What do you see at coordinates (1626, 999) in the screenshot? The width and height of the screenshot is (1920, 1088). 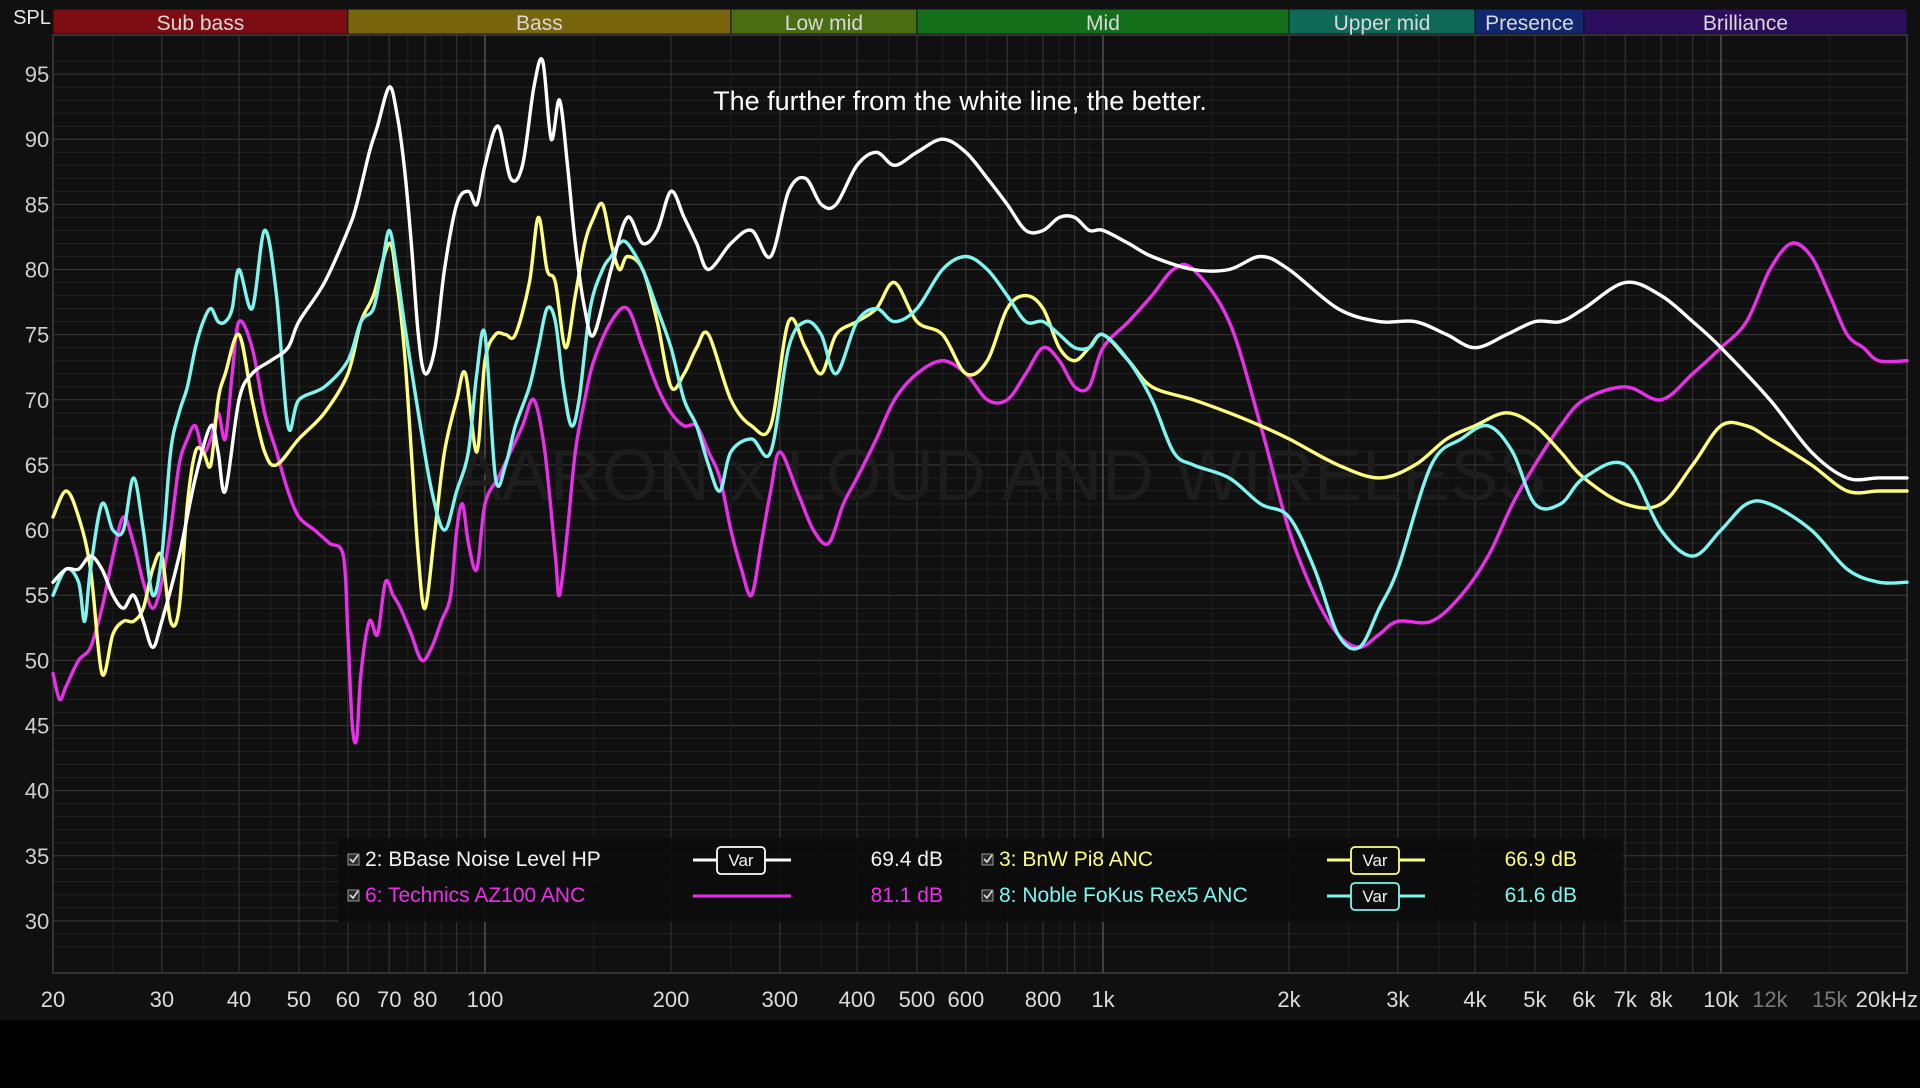 I see `x-tick-label: 7k` at bounding box center [1626, 999].